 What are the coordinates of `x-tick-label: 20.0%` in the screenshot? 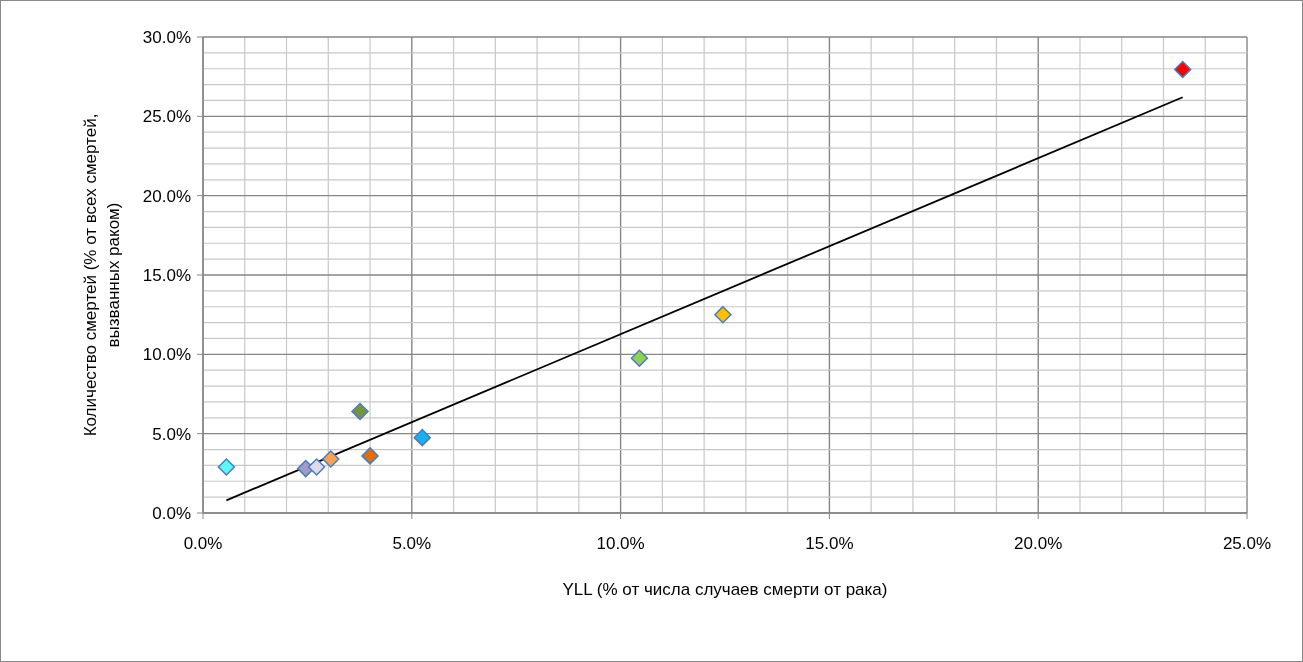 It's located at (1038, 543).